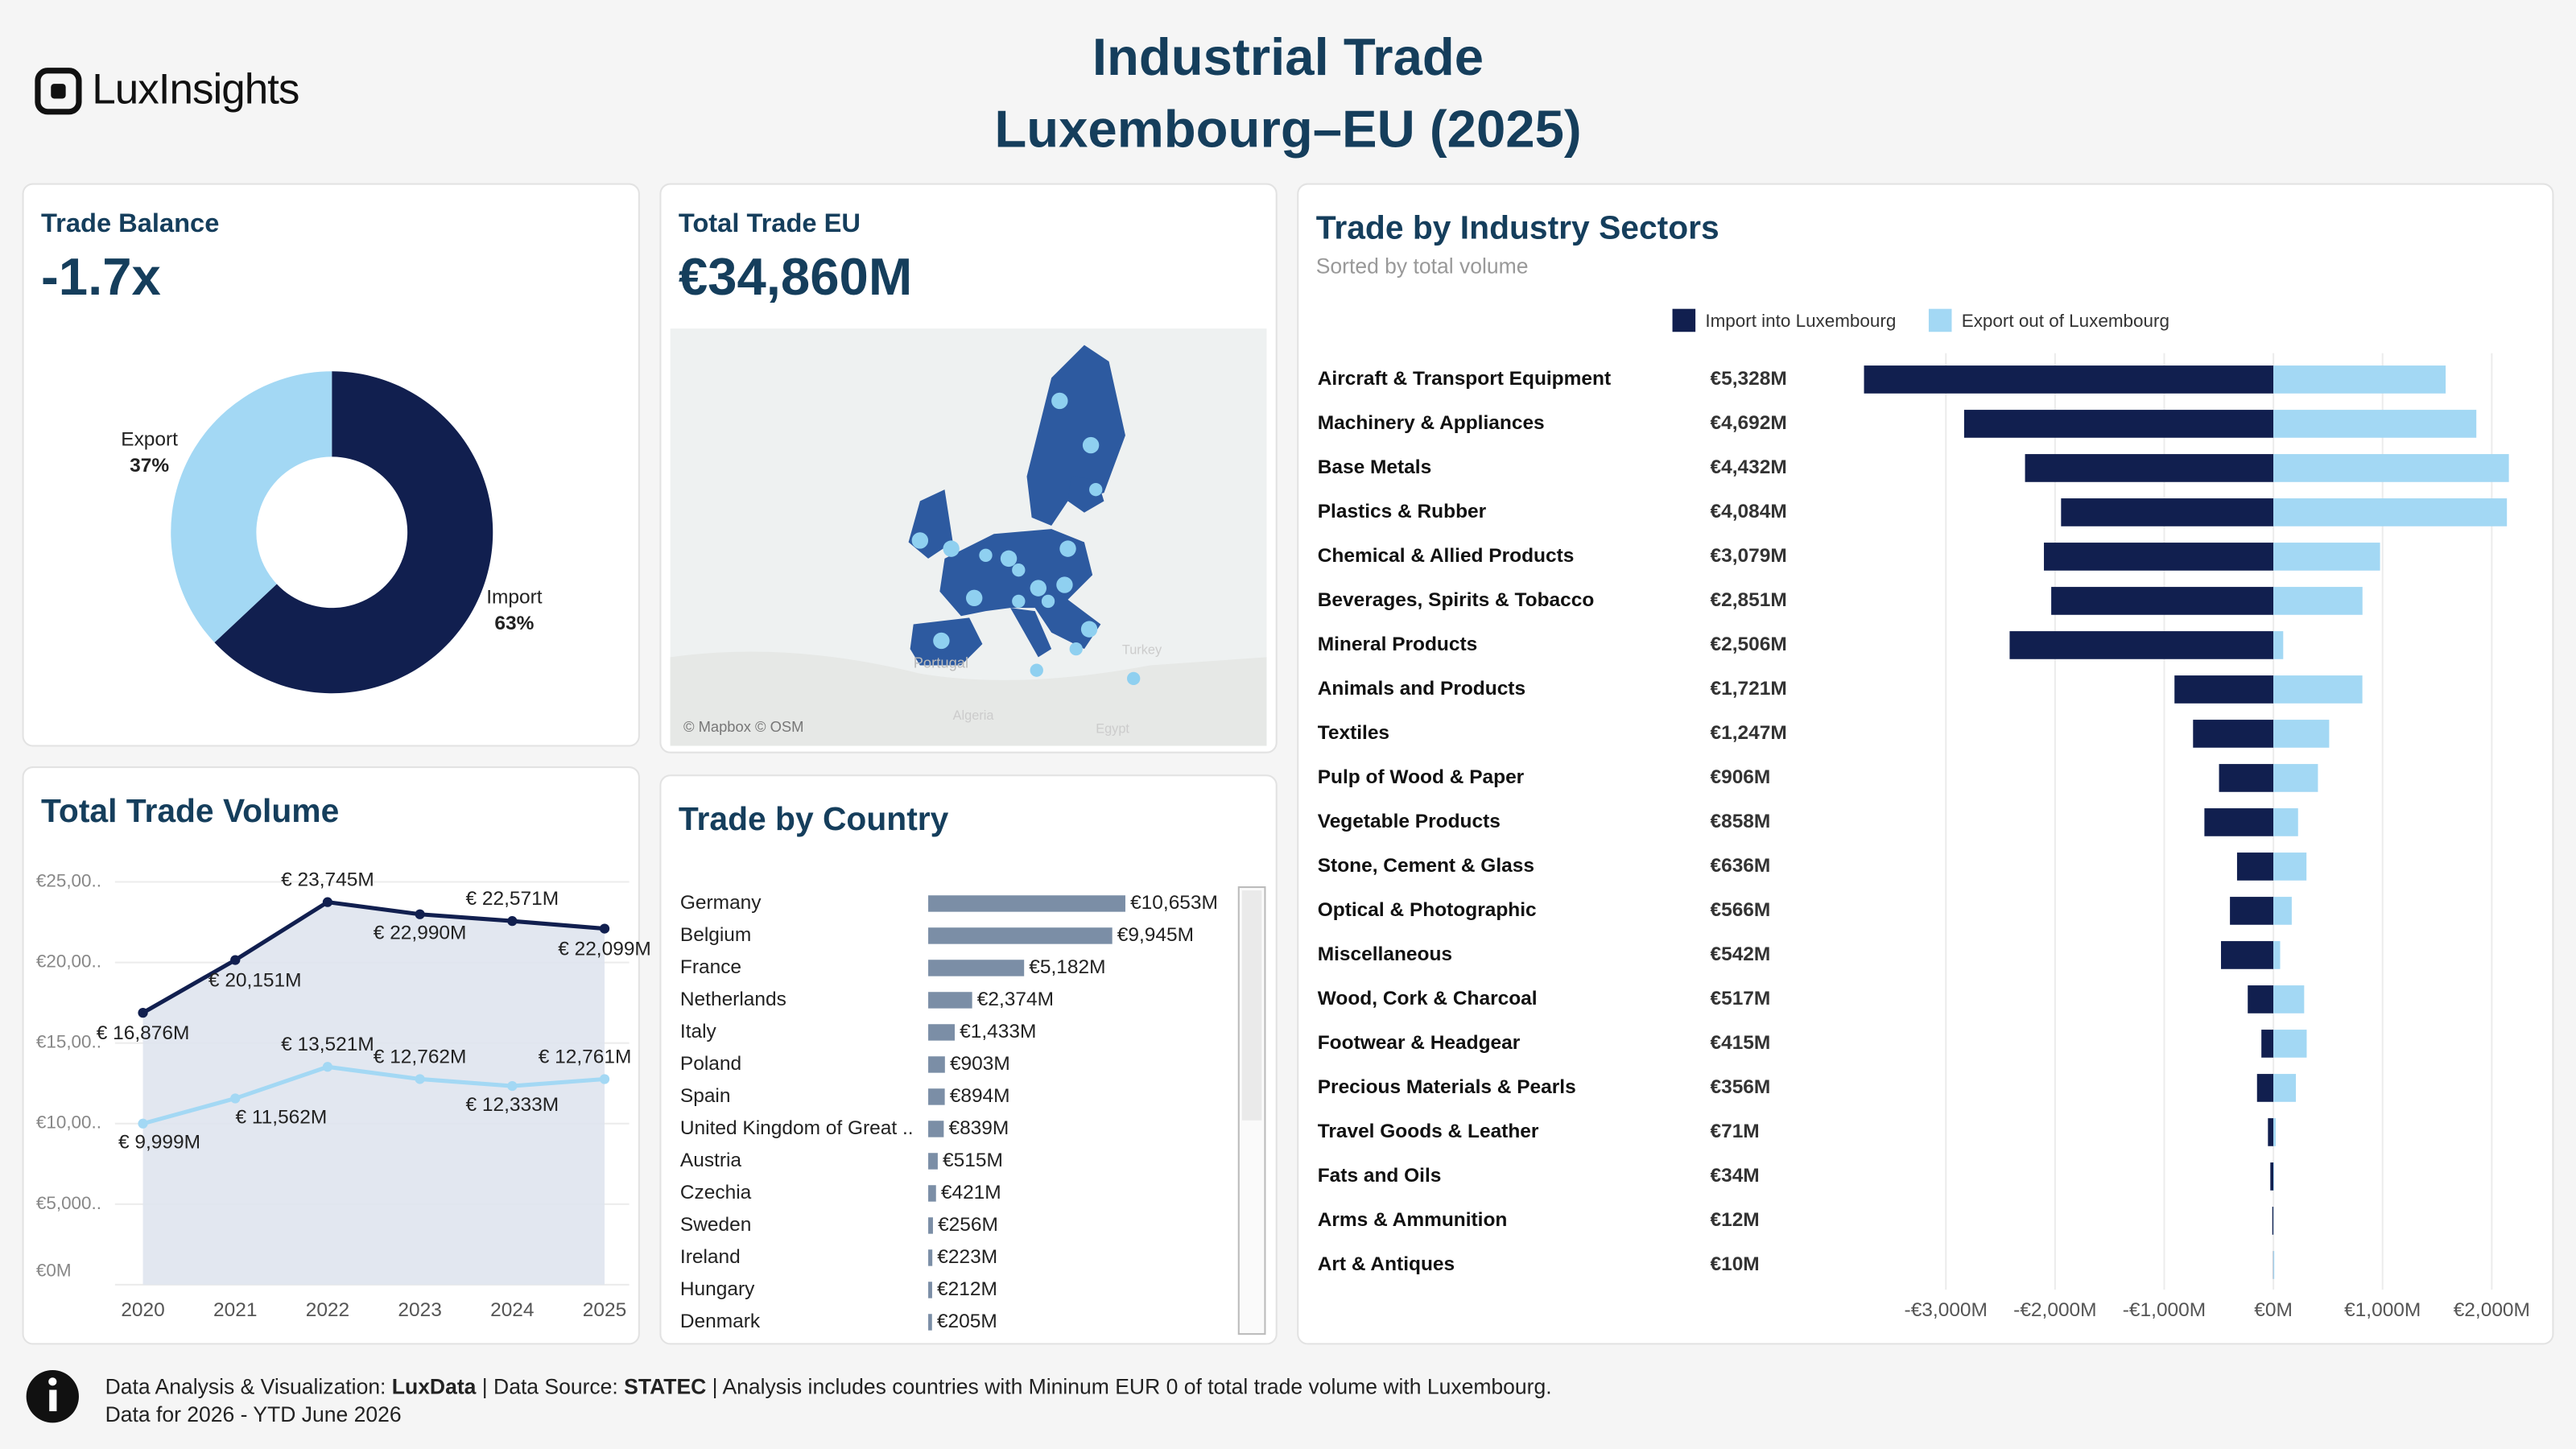 The image size is (2576, 1449). What do you see at coordinates (149, 439) in the screenshot?
I see `slice-label: Export` at bounding box center [149, 439].